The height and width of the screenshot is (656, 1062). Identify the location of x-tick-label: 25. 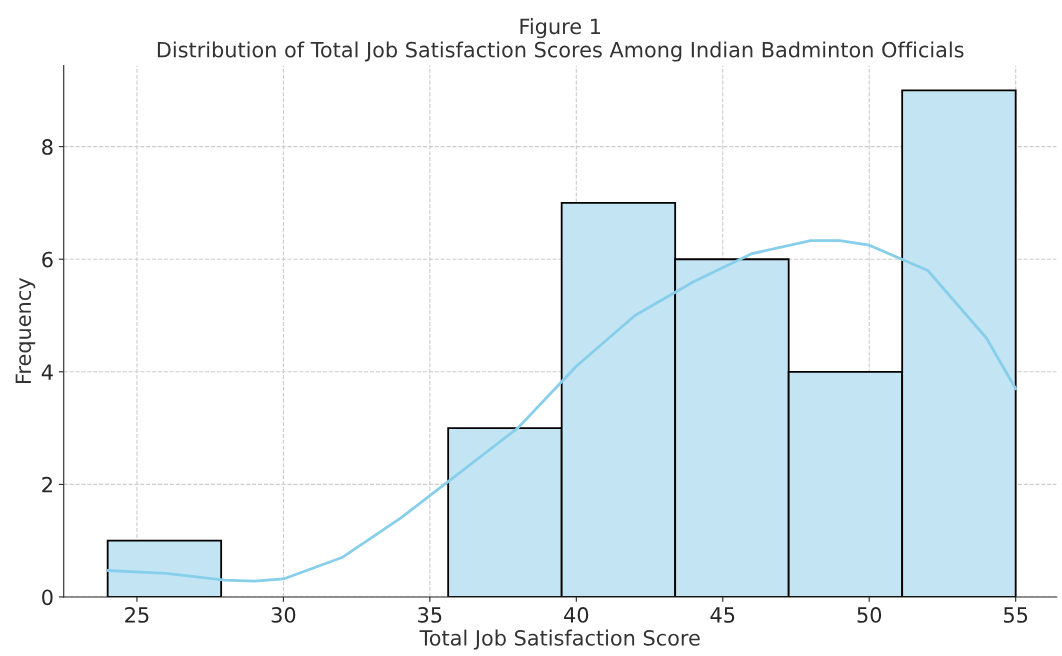
(137, 615).